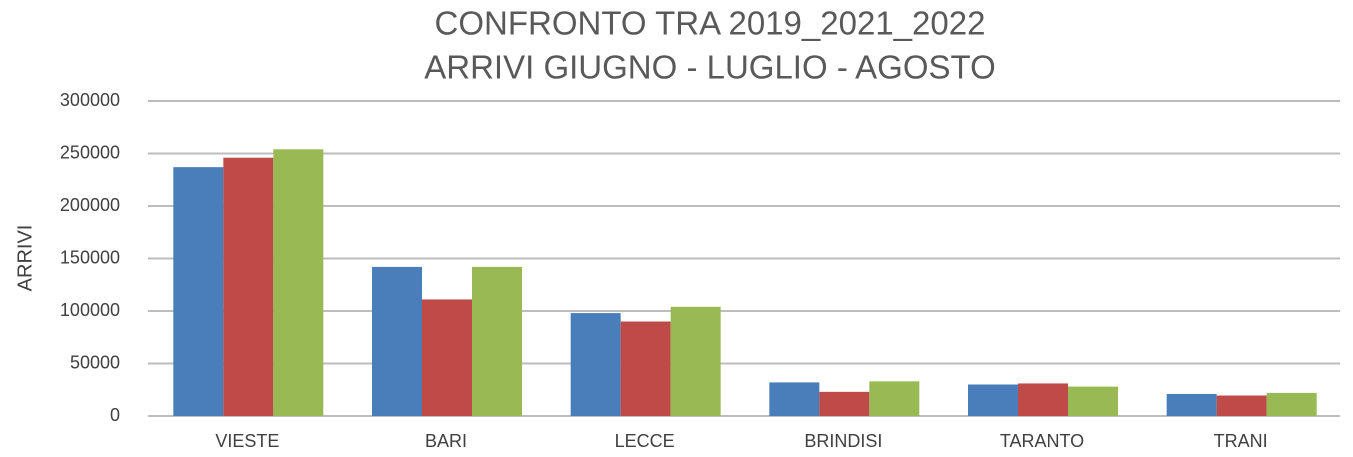 The height and width of the screenshot is (457, 1353). Describe the element at coordinates (95, 362) in the screenshot. I see `y-tick-label: 50000` at that location.